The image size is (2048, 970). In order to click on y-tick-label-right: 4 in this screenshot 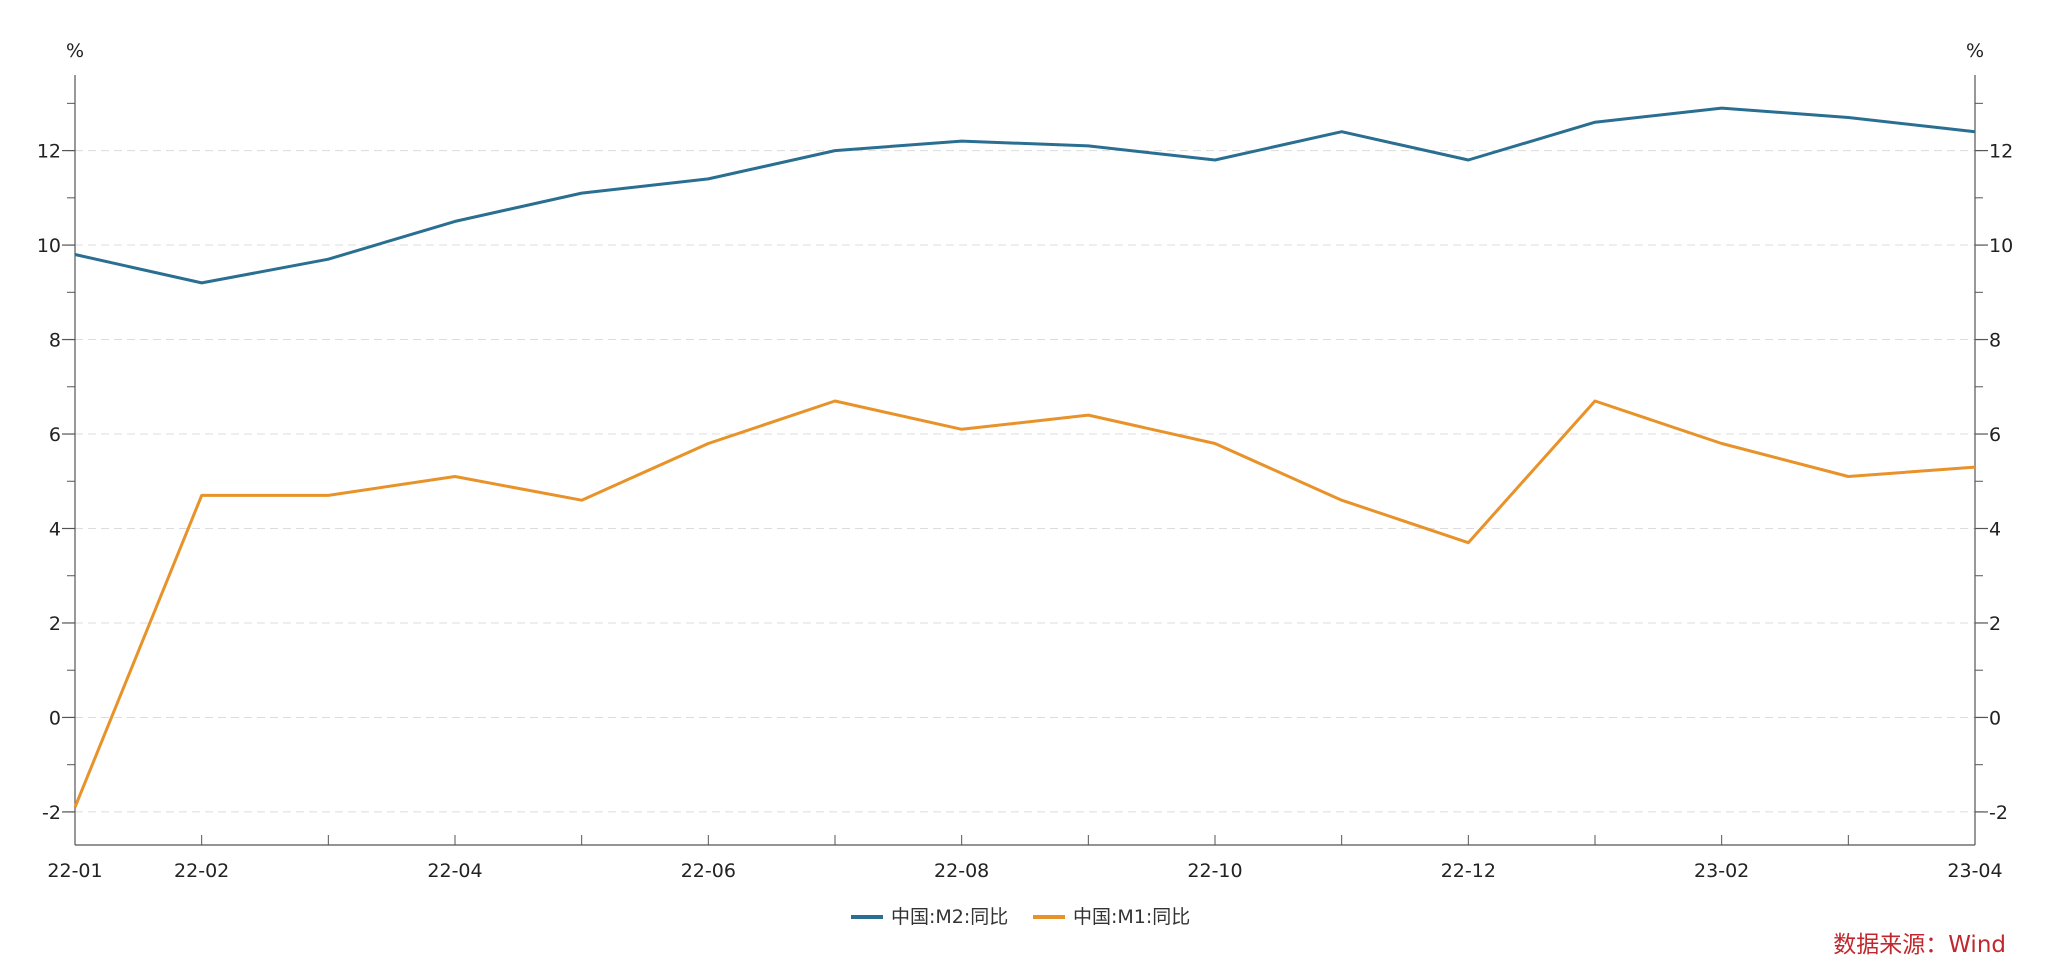, I will do `click(1995, 529)`.